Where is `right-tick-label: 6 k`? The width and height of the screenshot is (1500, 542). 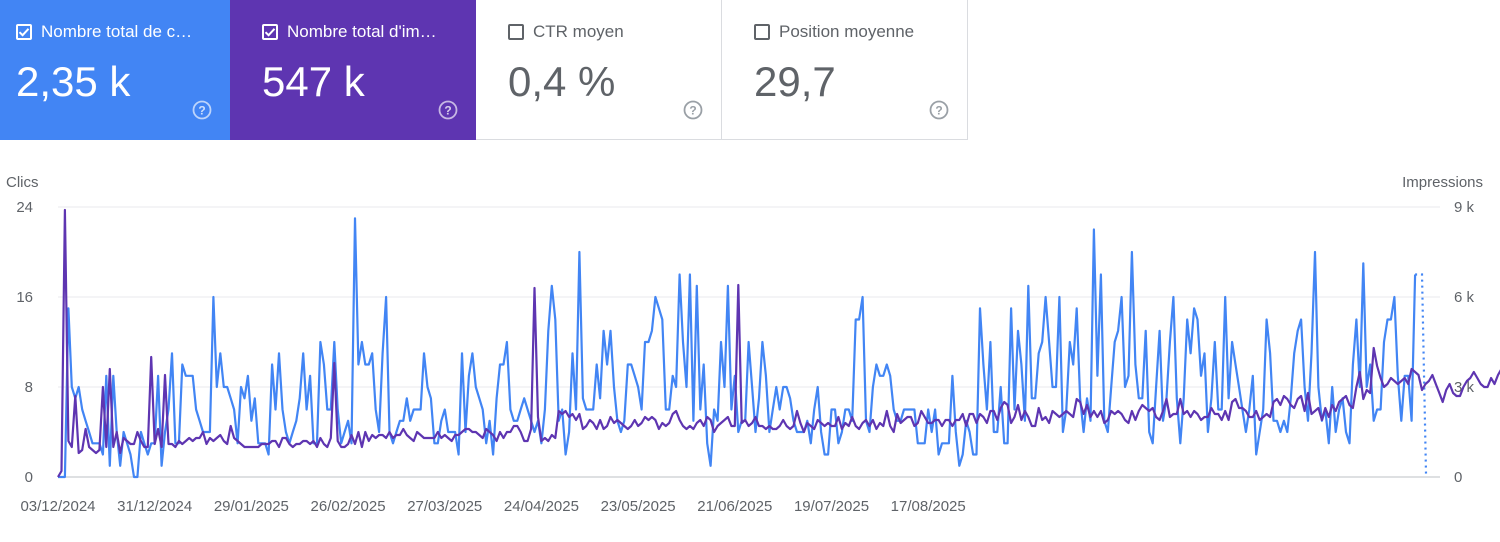
right-tick-label: 6 k is located at coordinates (1464, 297).